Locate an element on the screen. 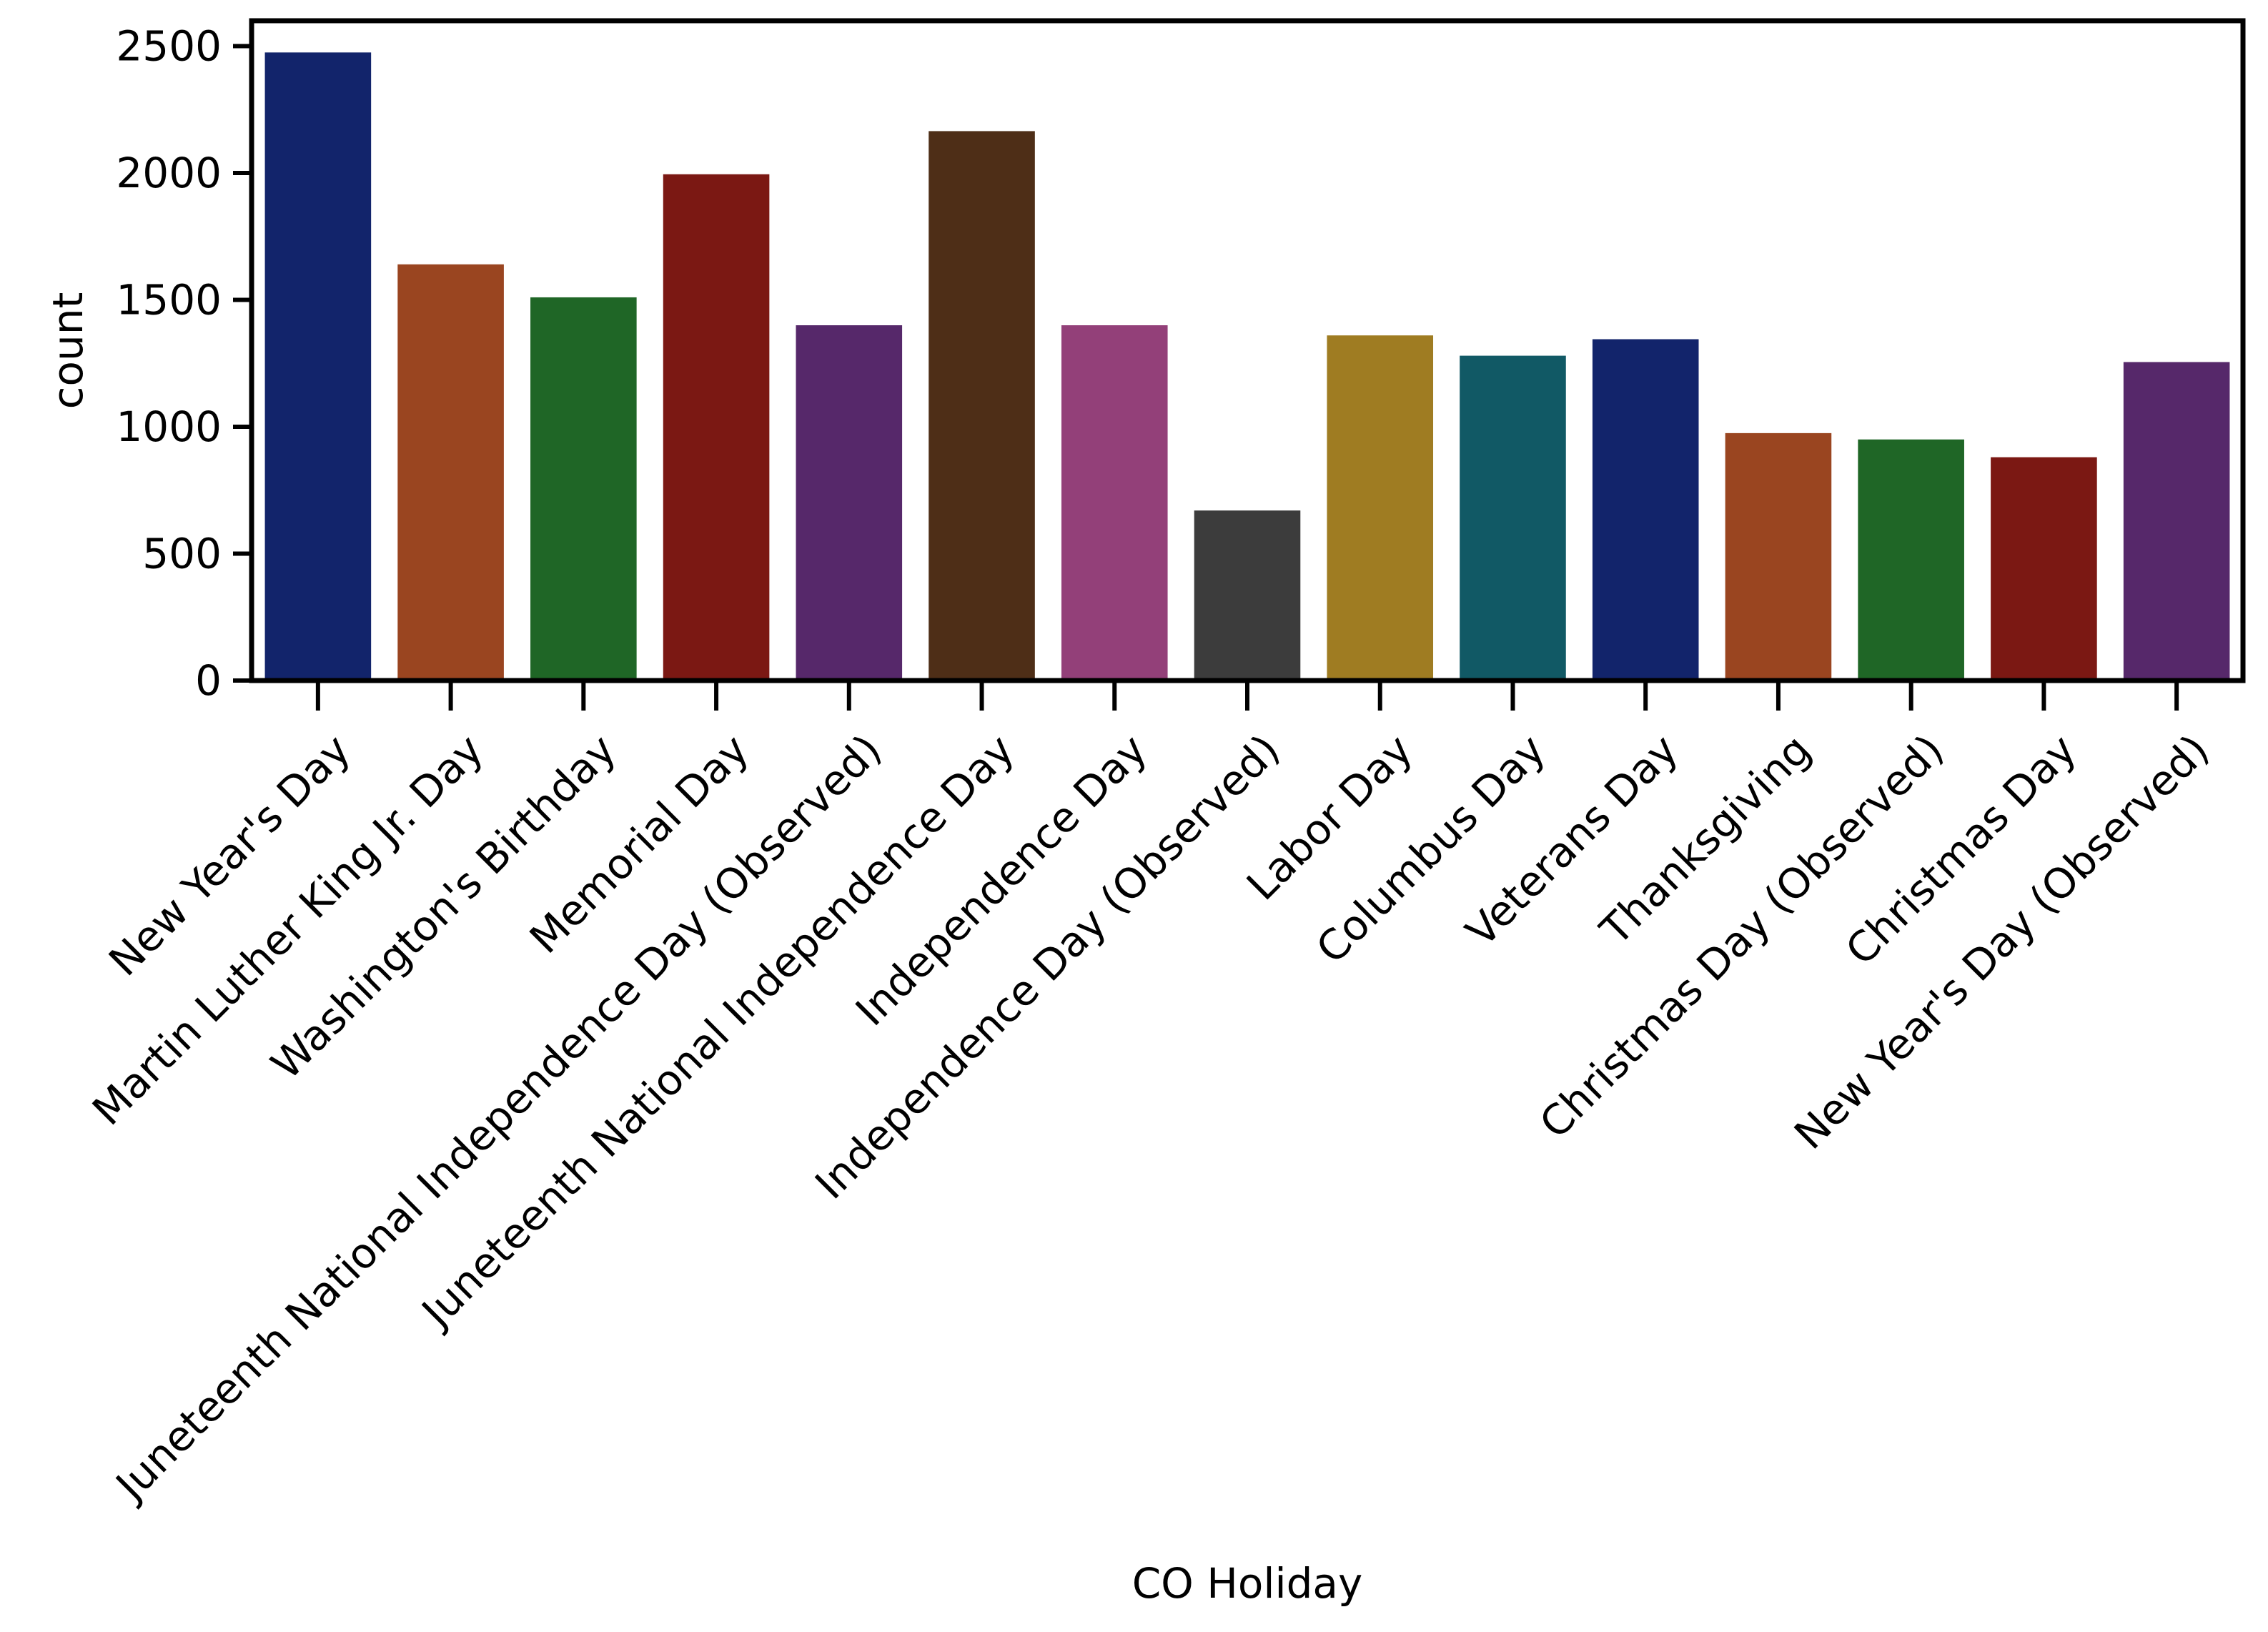 The width and height of the screenshot is (2268, 1632). y-tick-label: 0 is located at coordinates (208, 681).